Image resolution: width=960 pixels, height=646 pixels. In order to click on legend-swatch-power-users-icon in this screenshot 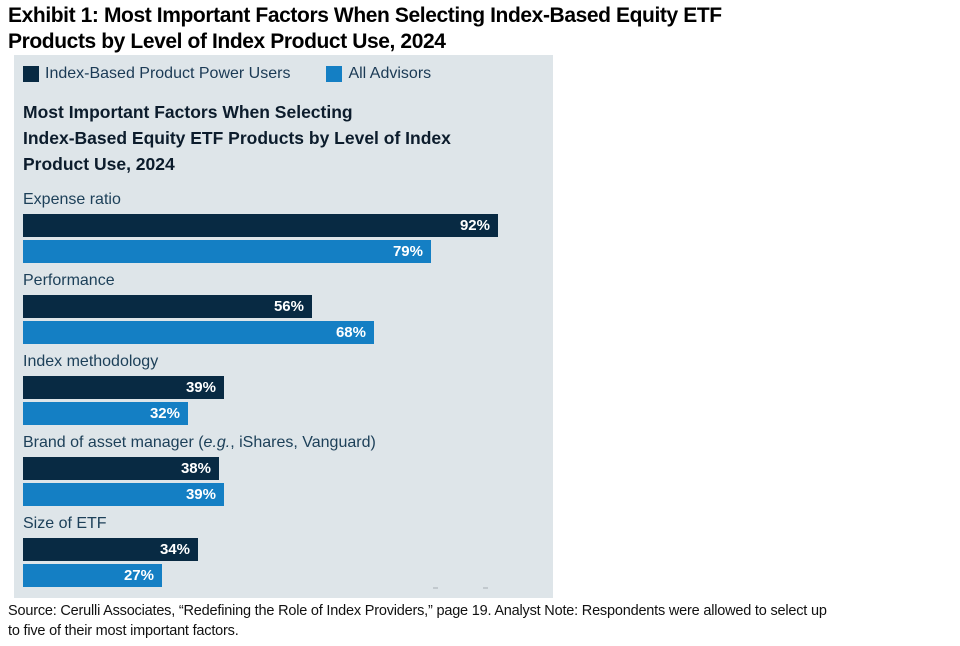, I will do `click(31, 74)`.